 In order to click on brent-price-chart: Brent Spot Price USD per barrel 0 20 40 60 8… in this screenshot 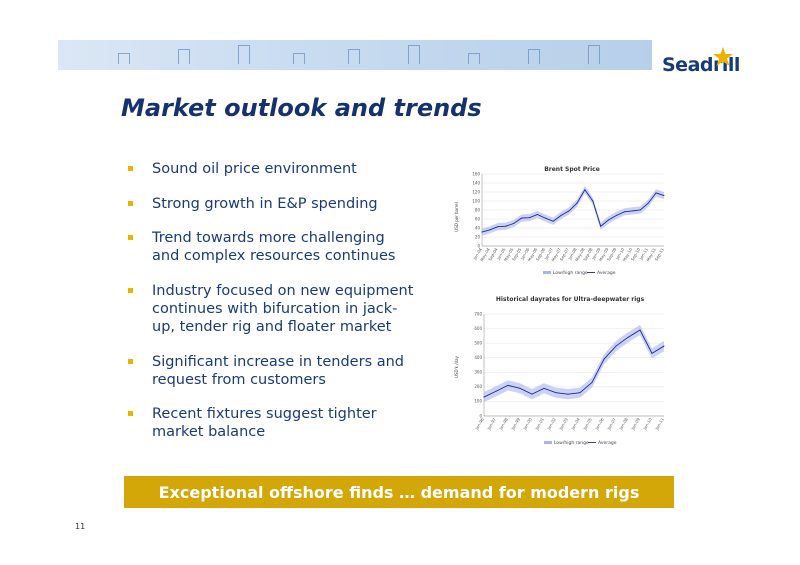, I will do `click(559, 221)`.